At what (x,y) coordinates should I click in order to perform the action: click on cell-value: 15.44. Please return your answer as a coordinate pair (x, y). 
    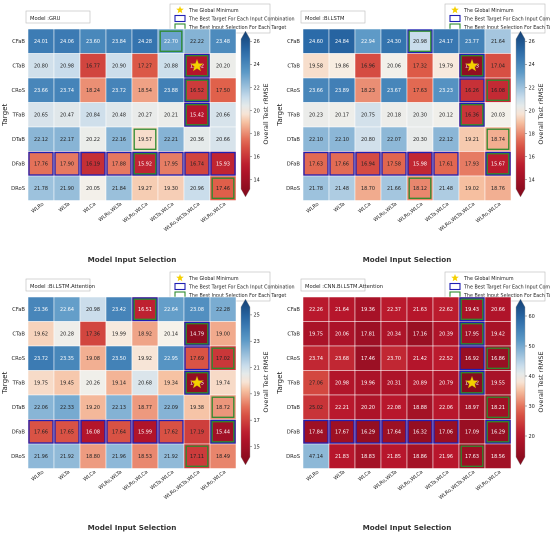
    Looking at the image, I should click on (223, 432).